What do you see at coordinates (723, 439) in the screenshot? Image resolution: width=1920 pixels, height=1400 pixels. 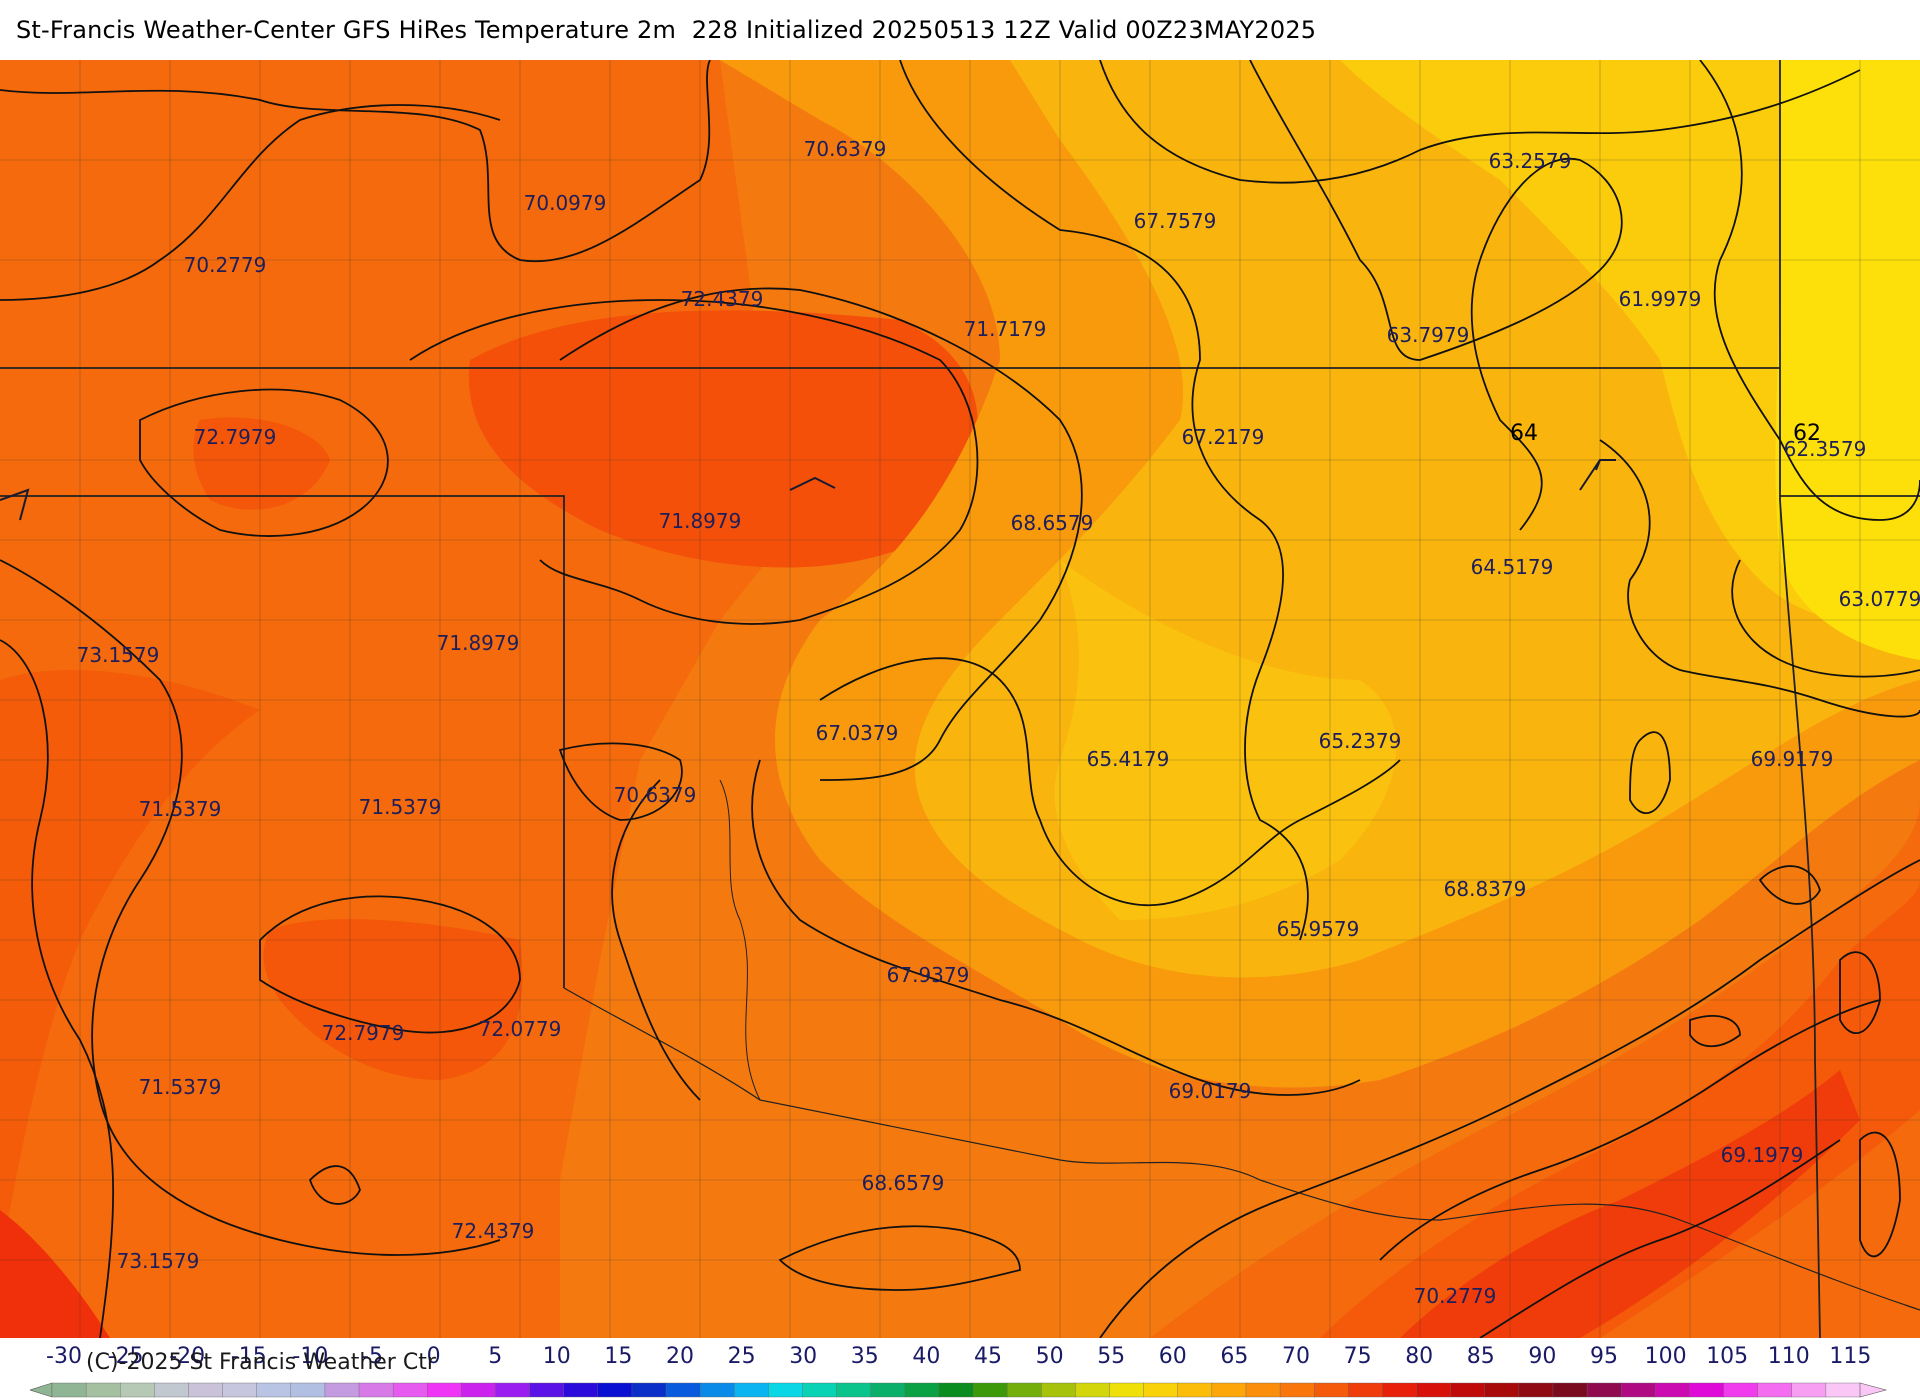 I see `hot-pocket-north` at bounding box center [723, 439].